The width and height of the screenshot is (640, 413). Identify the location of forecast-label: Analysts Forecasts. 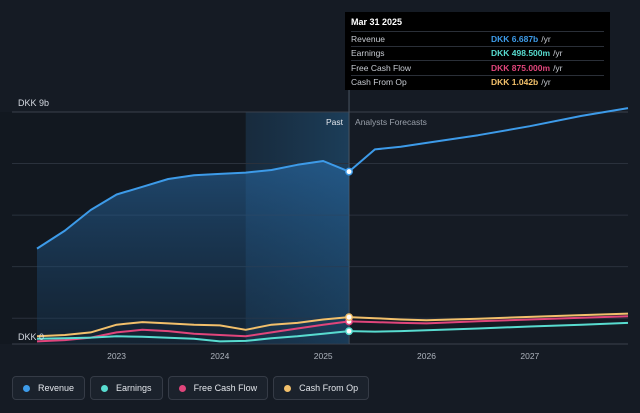
(391, 122).